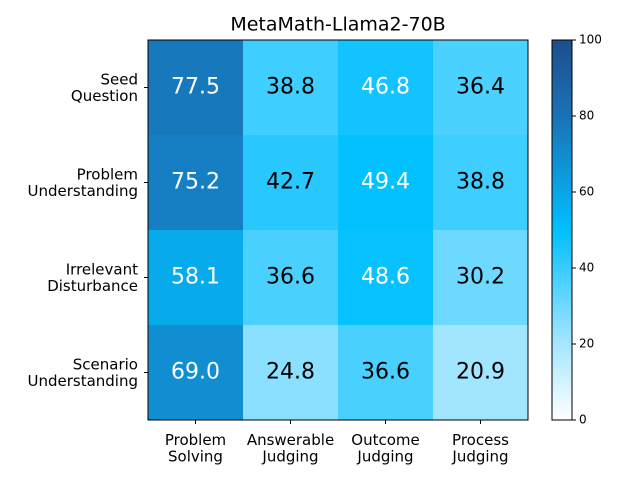 The image size is (640, 480). I want to click on cell-label: 42.7, so click(290, 182).